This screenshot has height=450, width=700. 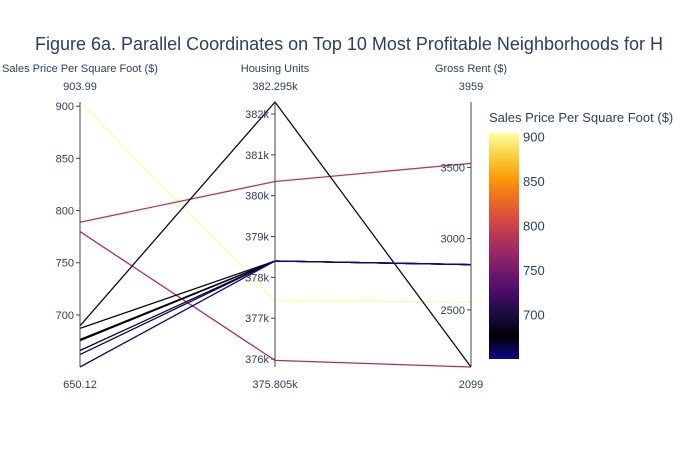 I want to click on axis-tick-label: 2500, so click(x=453, y=311).